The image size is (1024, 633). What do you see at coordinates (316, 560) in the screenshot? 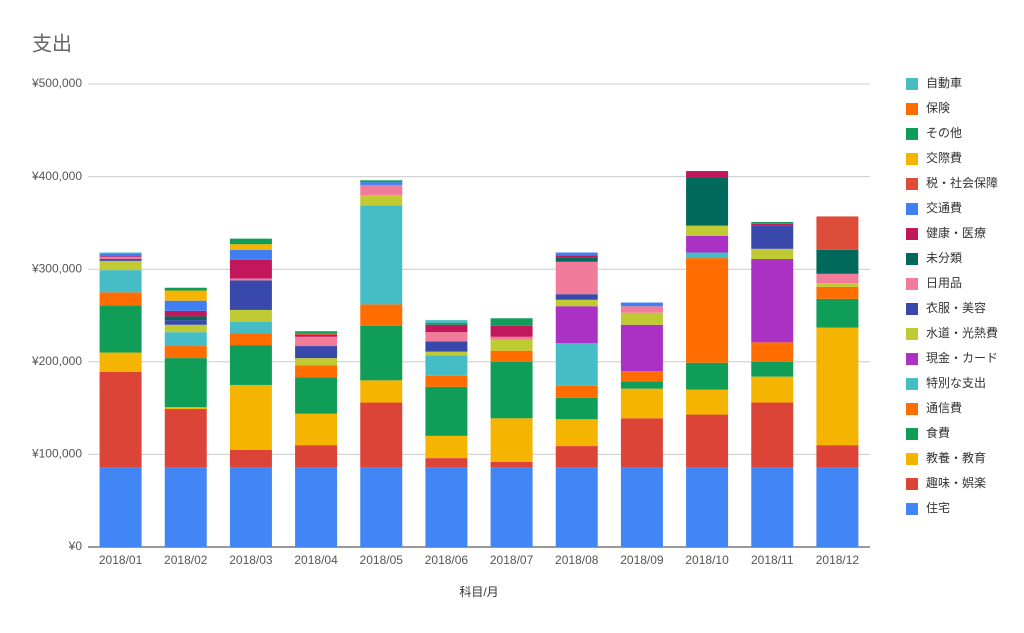
I see `x-tick-label: 2018/04` at bounding box center [316, 560].